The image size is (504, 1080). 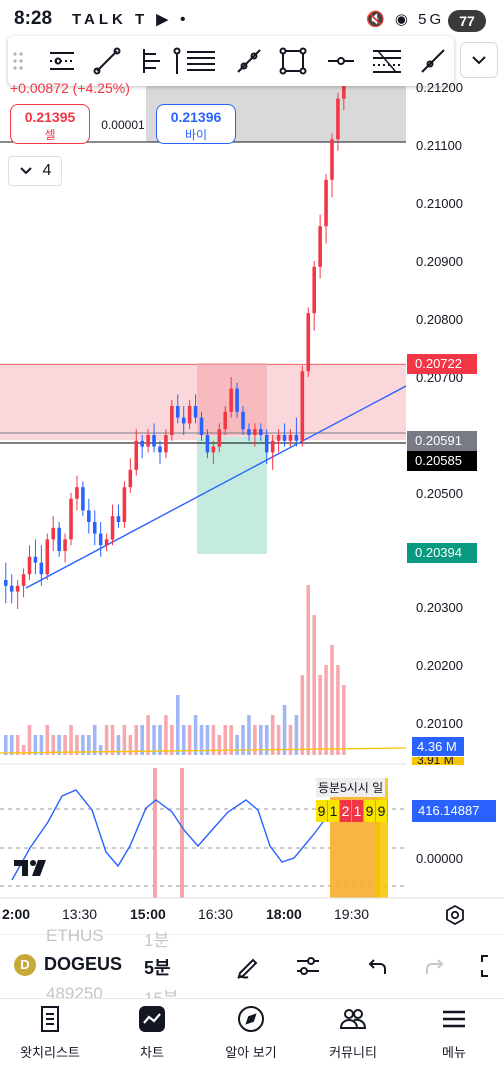 What do you see at coordinates (351, 787) in the screenshot?
I see `oscillator-header: 등분5시시 일` at bounding box center [351, 787].